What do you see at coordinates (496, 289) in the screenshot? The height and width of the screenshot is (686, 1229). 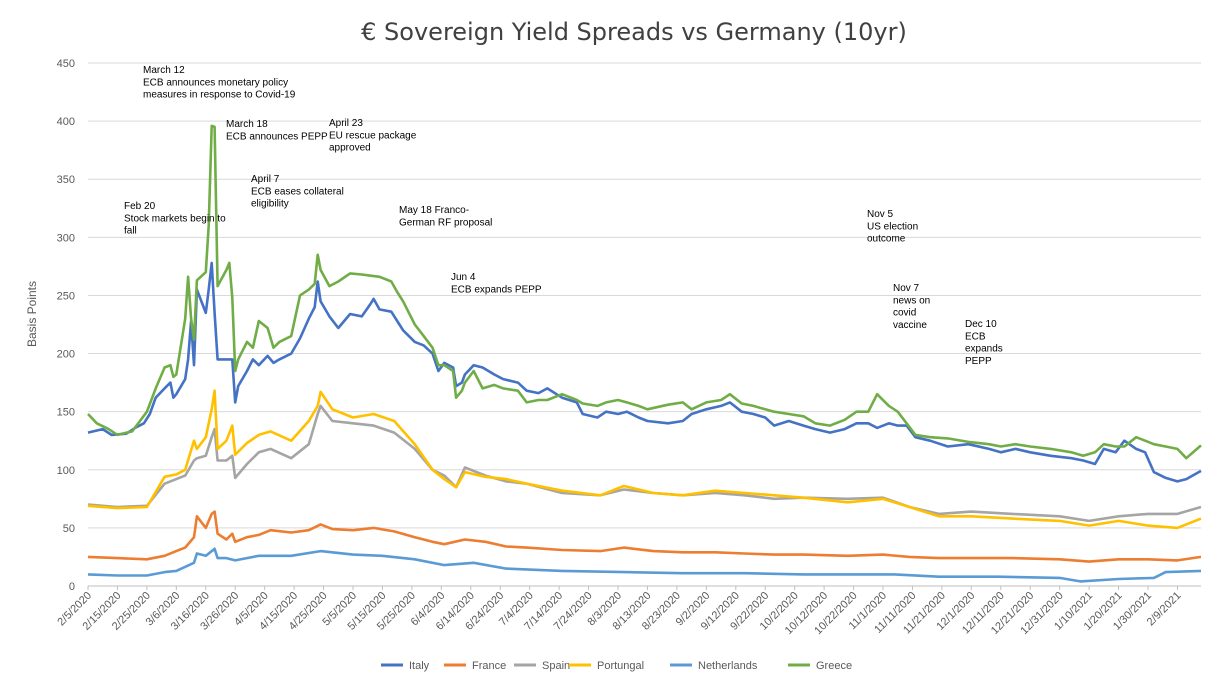 I see `annotation-line: ECB expands PEPP` at bounding box center [496, 289].